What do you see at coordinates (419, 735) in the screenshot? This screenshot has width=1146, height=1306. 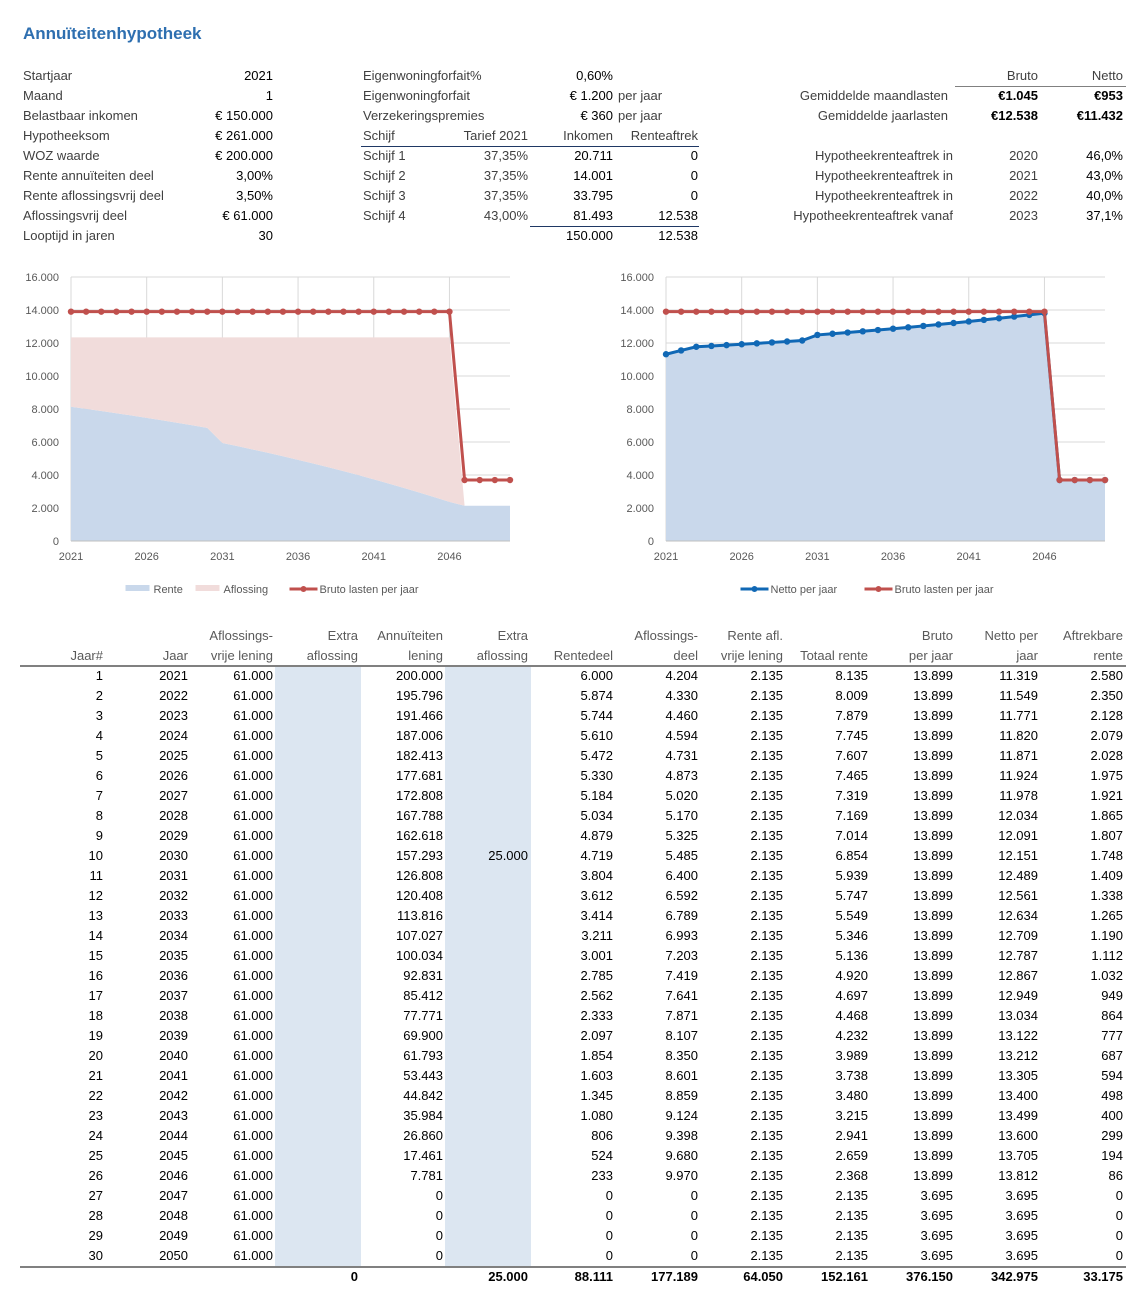 I see `table-cell: 187.006` at bounding box center [419, 735].